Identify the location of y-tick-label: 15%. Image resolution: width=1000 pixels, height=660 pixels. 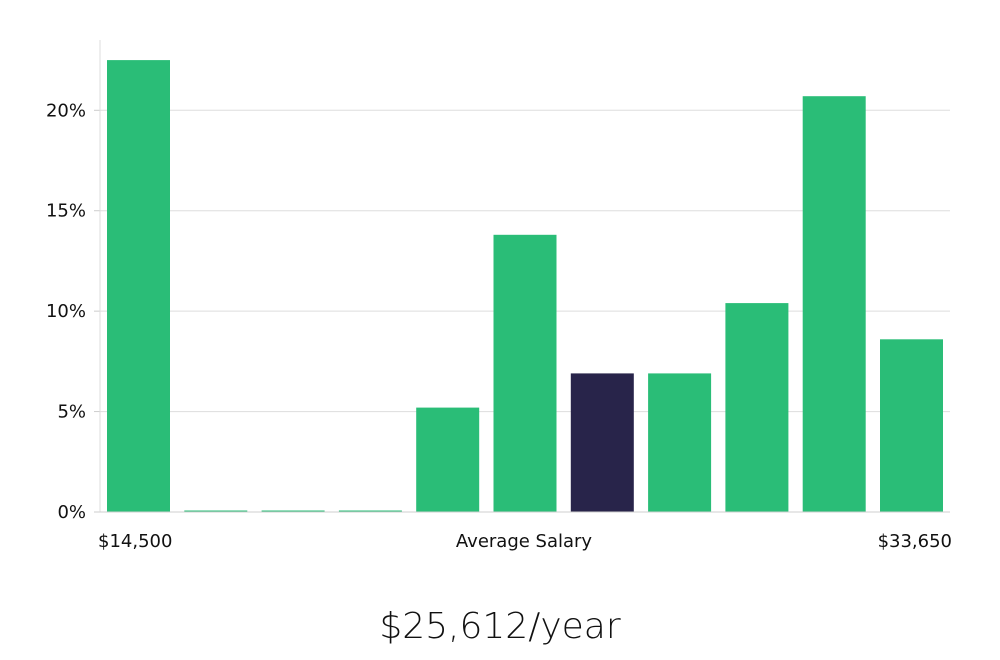
(66, 211).